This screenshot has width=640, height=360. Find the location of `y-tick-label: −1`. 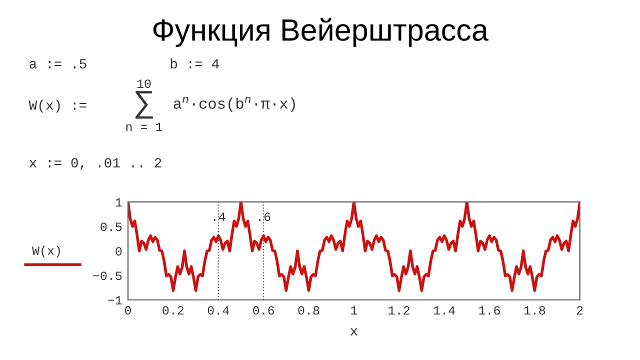

y-tick-label: −1 is located at coordinates (115, 300).